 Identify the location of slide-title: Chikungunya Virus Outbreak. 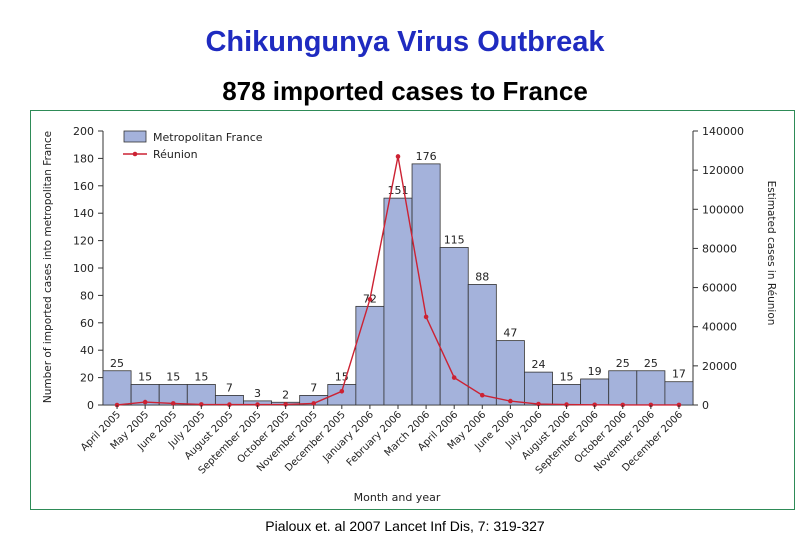
(405, 42).